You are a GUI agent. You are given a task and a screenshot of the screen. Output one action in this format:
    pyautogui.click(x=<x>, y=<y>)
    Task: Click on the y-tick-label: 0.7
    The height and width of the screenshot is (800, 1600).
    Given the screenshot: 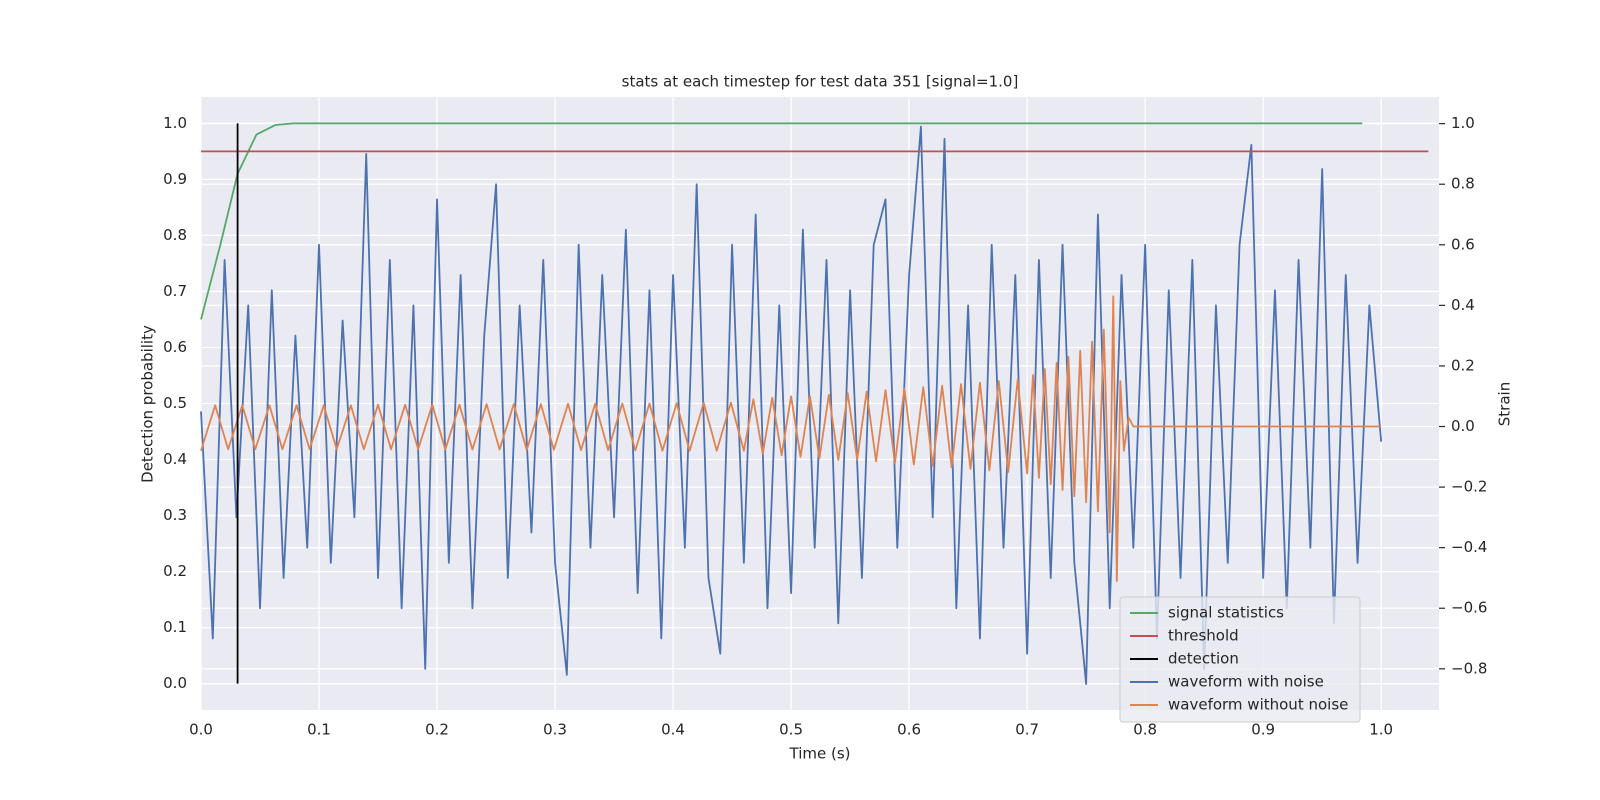 What is the action you would take?
    pyautogui.click(x=175, y=291)
    